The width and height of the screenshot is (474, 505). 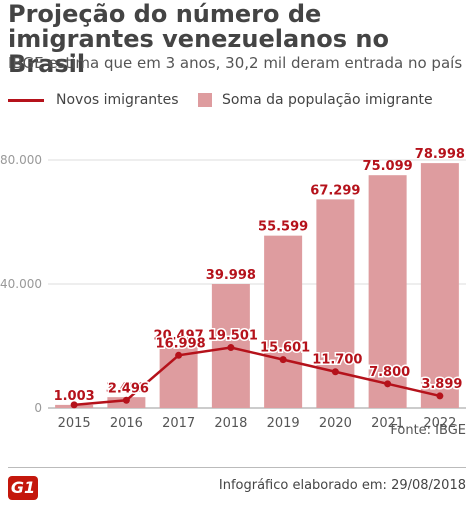 What do you see at coordinates (128, 388) in the screenshot?
I see `line-value-label: 2.496` at bounding box center [128, 388].